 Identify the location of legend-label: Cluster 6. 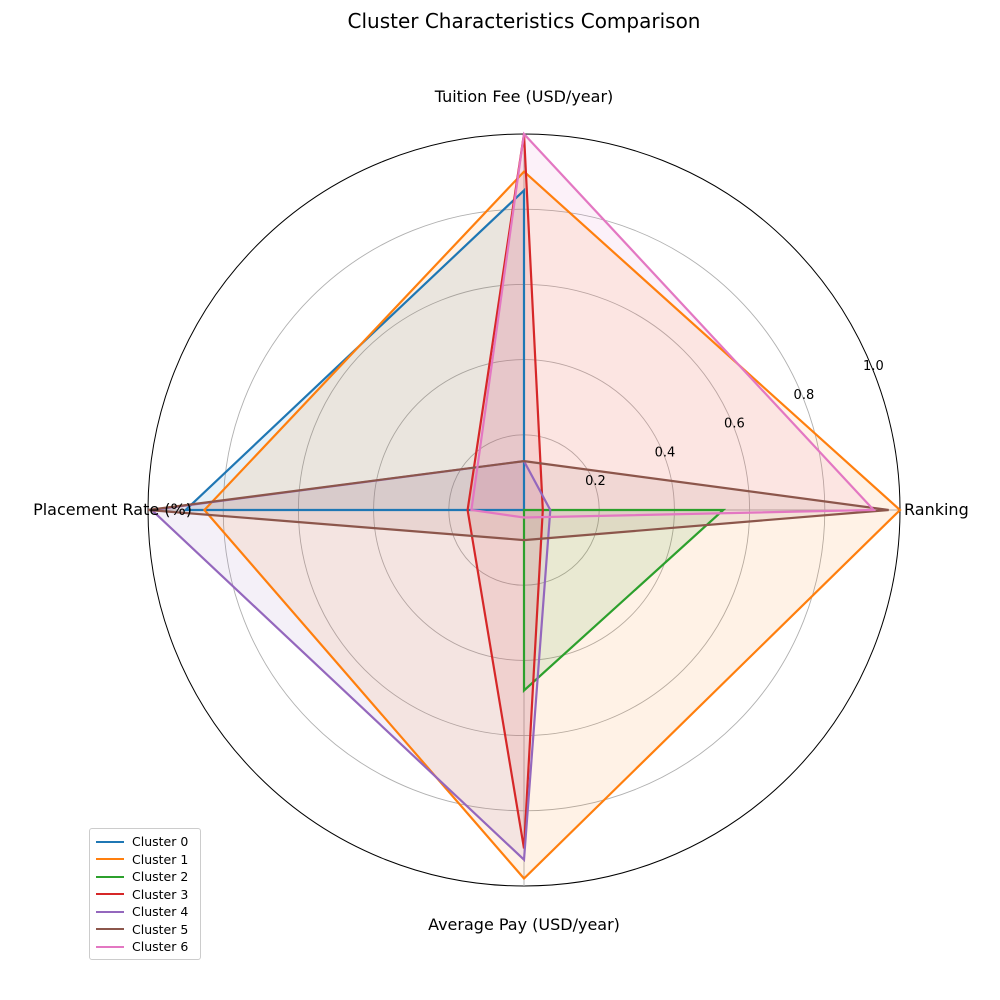
(160, 947).